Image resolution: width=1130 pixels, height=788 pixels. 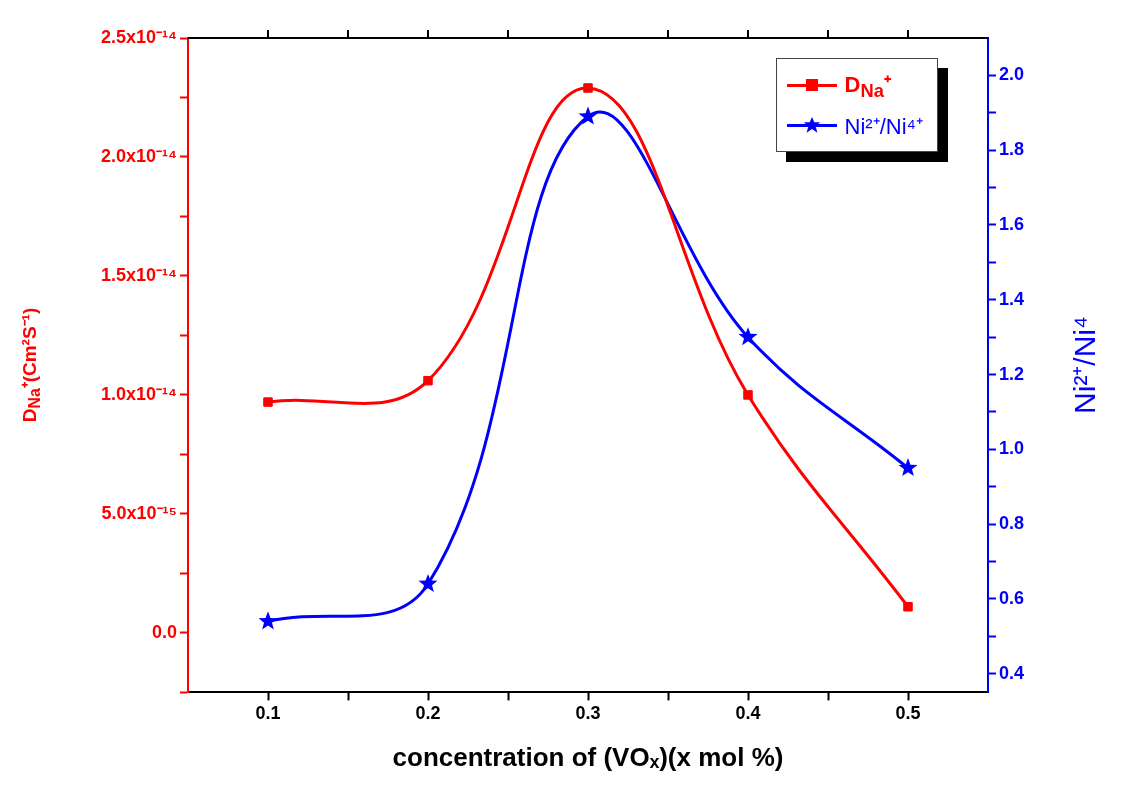 I want to click on y2-axis-title: Ni²⁺/Ni⁴, so click(x=1084, y=365).